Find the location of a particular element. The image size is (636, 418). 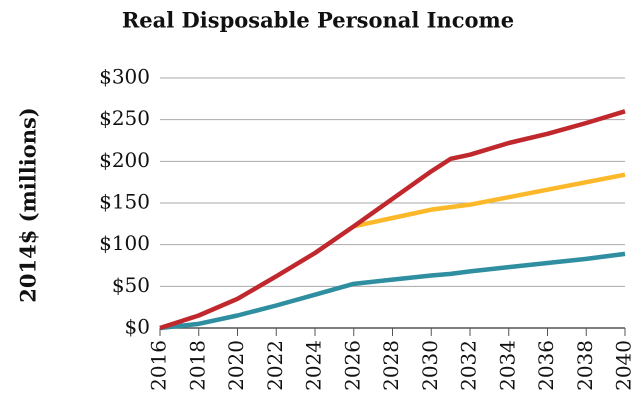

x-tick-label: 2018 is located at coordinates (197, 365).